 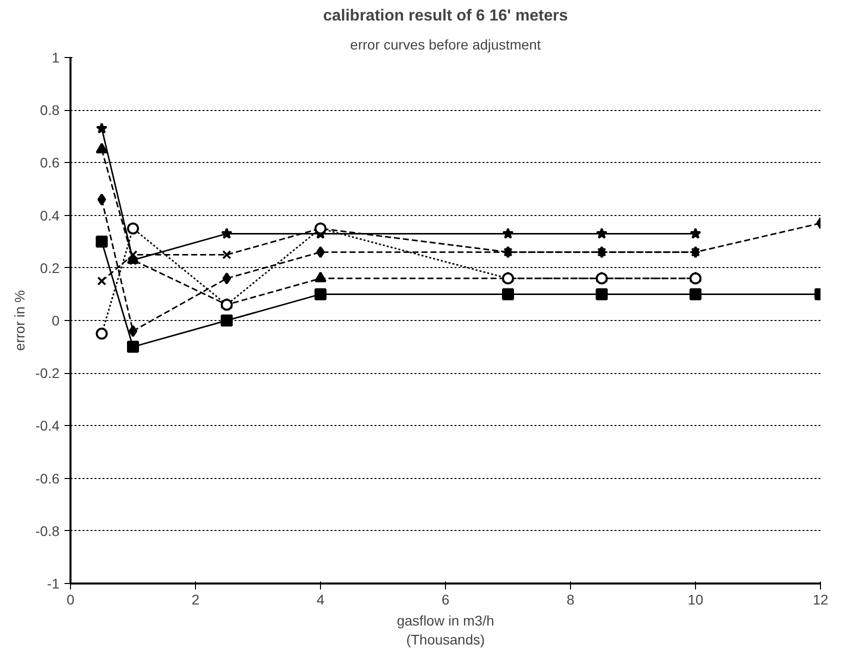 What do you see at coordinates (445, 630) in the screenshot?
I see `x-axis-title: gasflow in m3/h (Thousands)` at bounding box center [445, 630].